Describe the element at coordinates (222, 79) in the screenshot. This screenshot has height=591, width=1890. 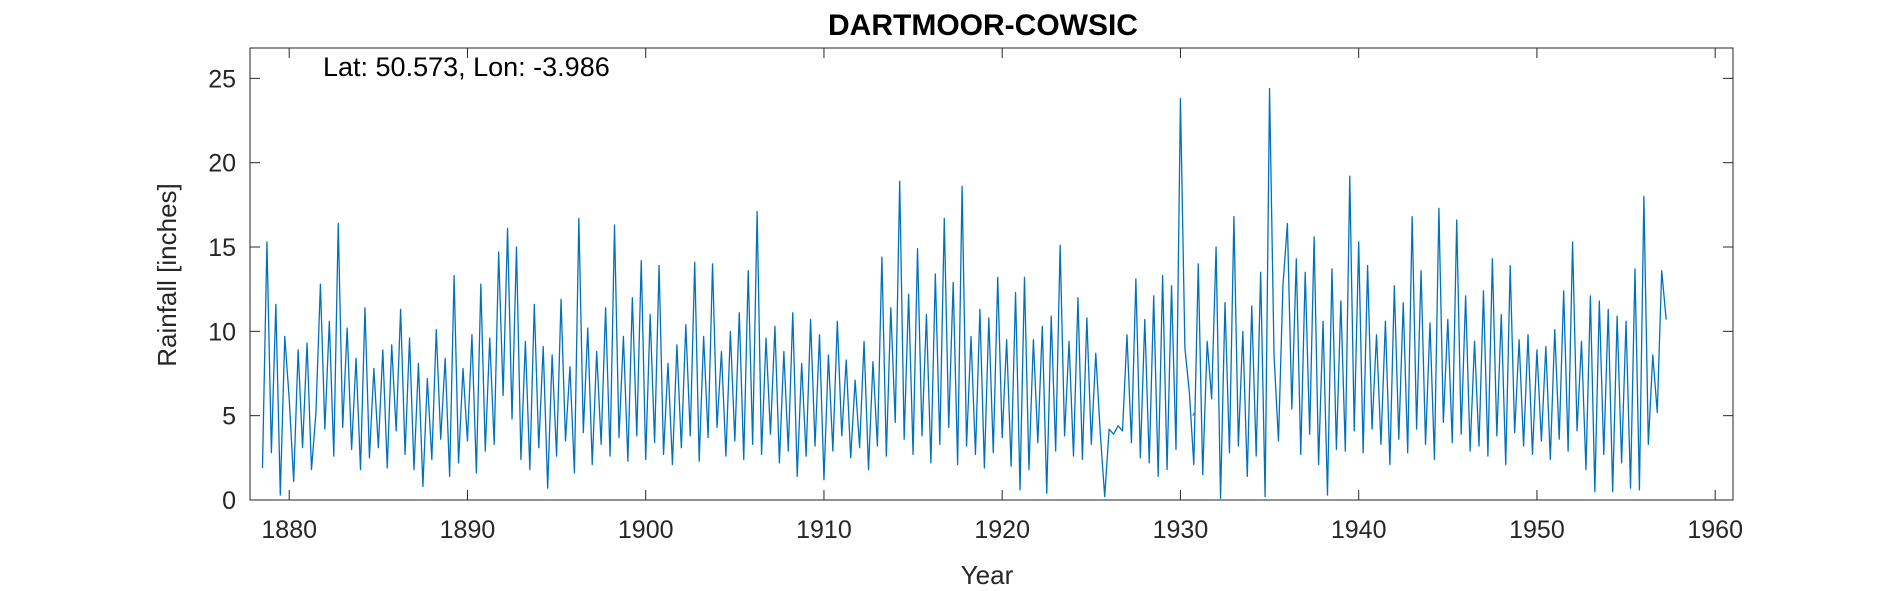
I see `y-tick-label: 25` at that location.